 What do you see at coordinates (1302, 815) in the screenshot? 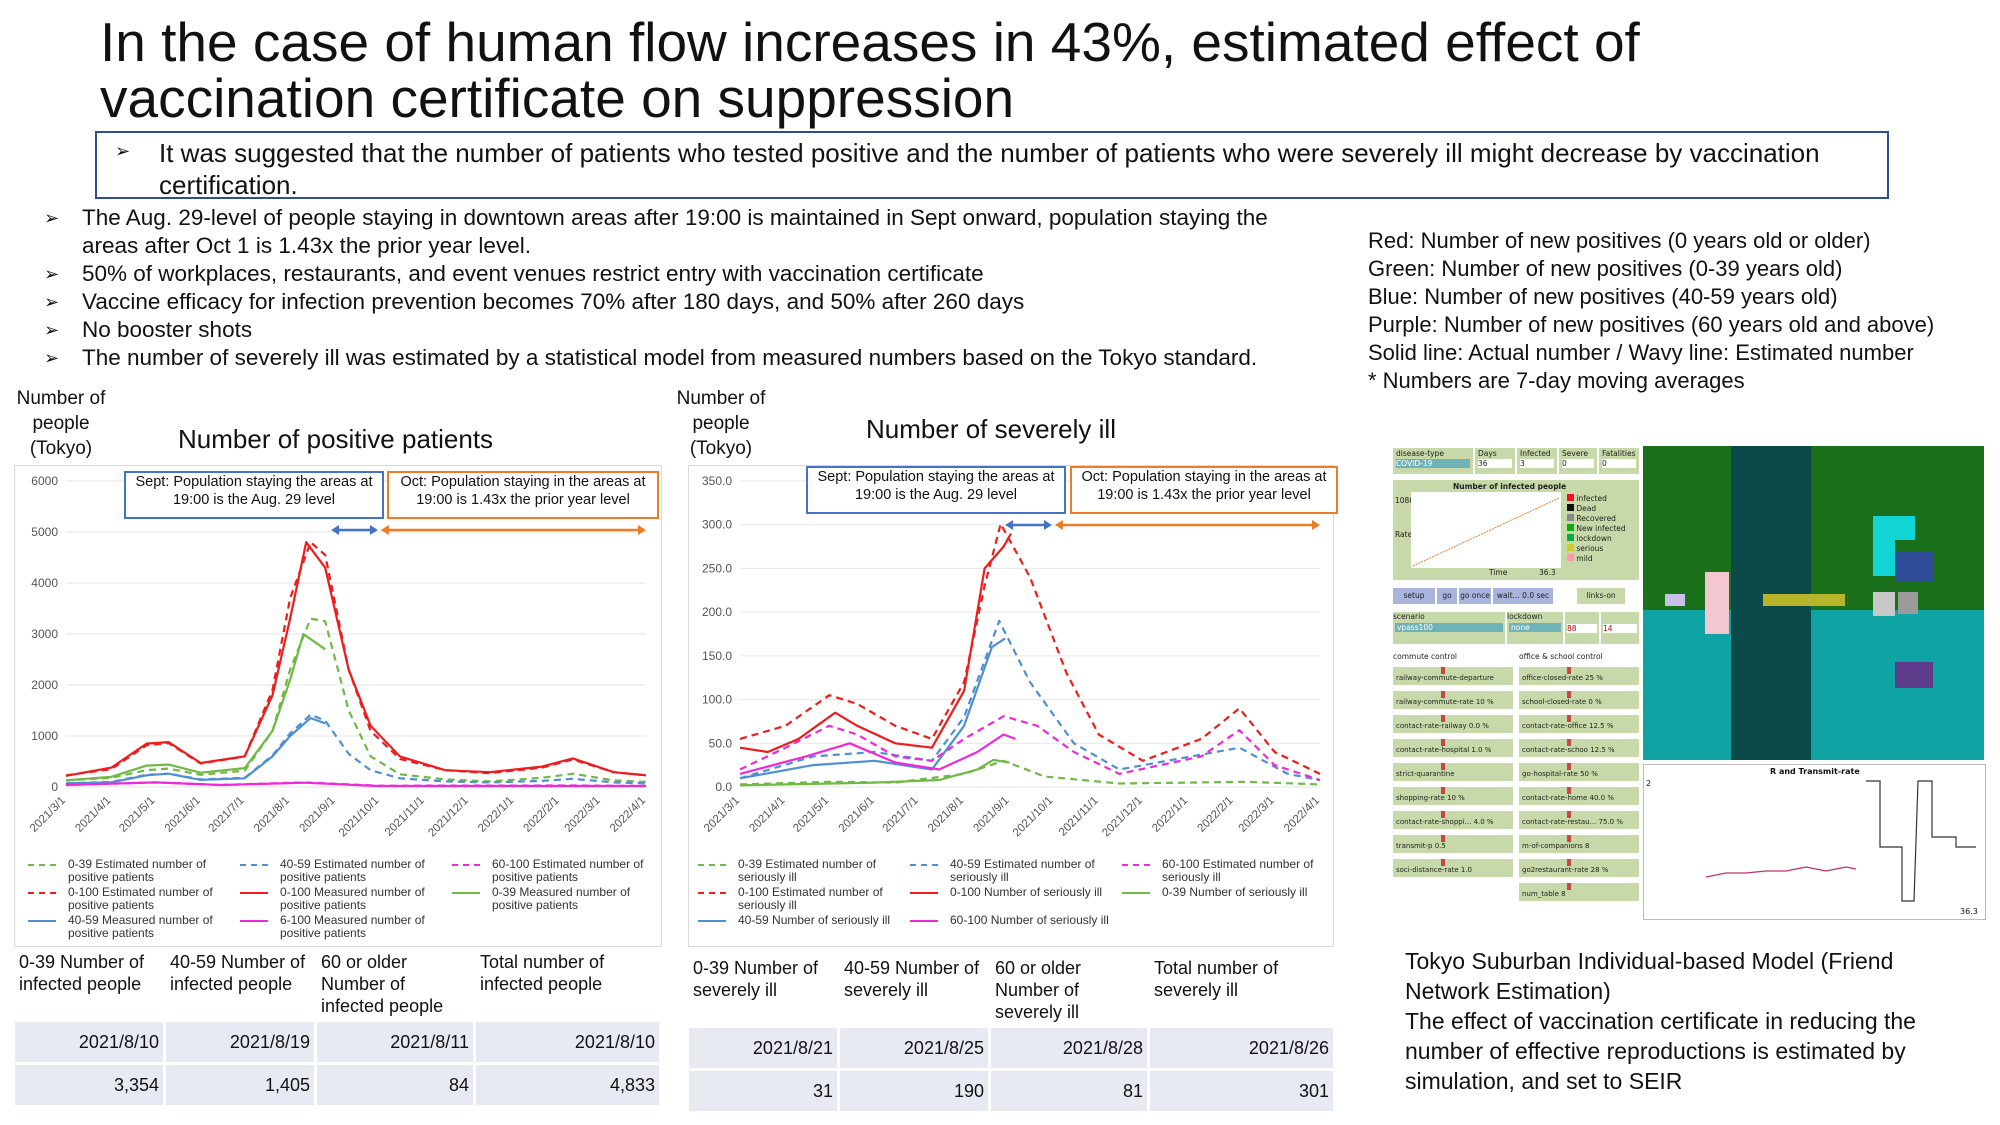
I see `x-tick-label: 2022/4/1` at bounding box center [1302, 815].